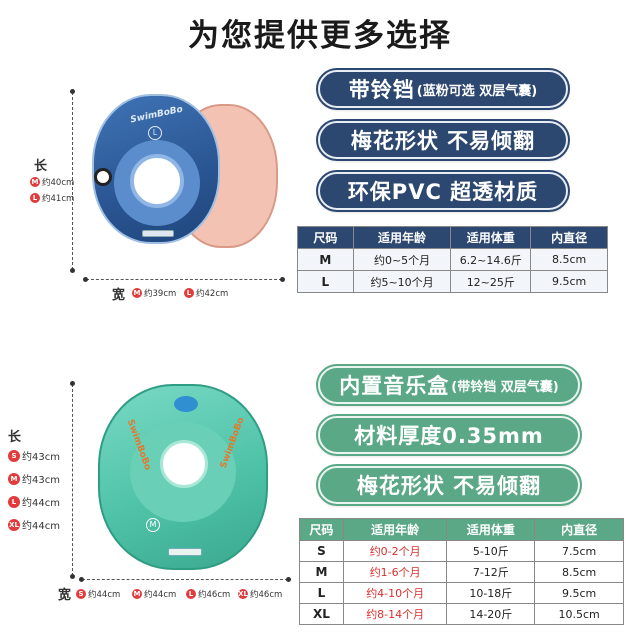  I want to click on length-size-m: M 约40cm, so click(52, 182).